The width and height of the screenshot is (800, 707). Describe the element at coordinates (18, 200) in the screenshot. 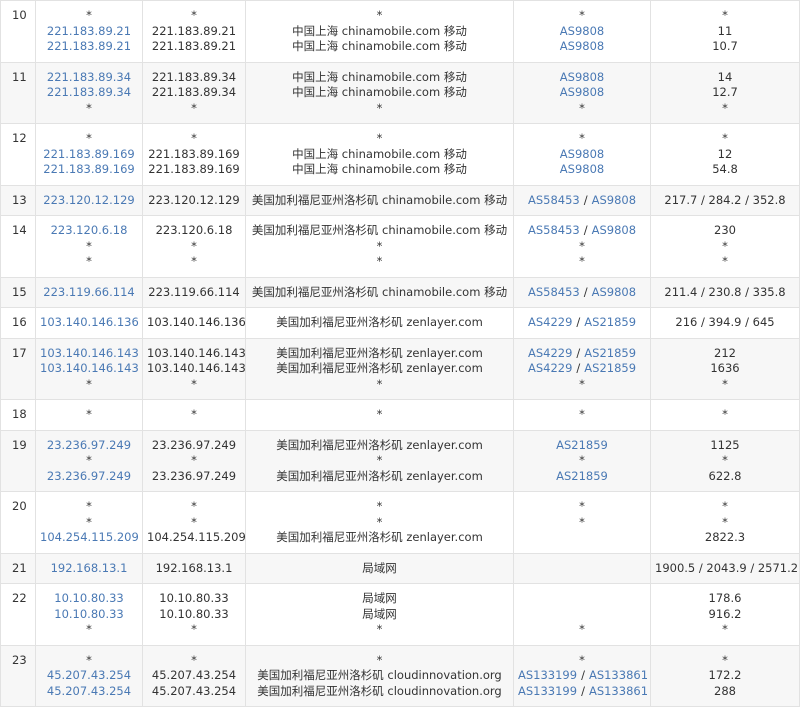

I see `hop-number: 13` at that location.